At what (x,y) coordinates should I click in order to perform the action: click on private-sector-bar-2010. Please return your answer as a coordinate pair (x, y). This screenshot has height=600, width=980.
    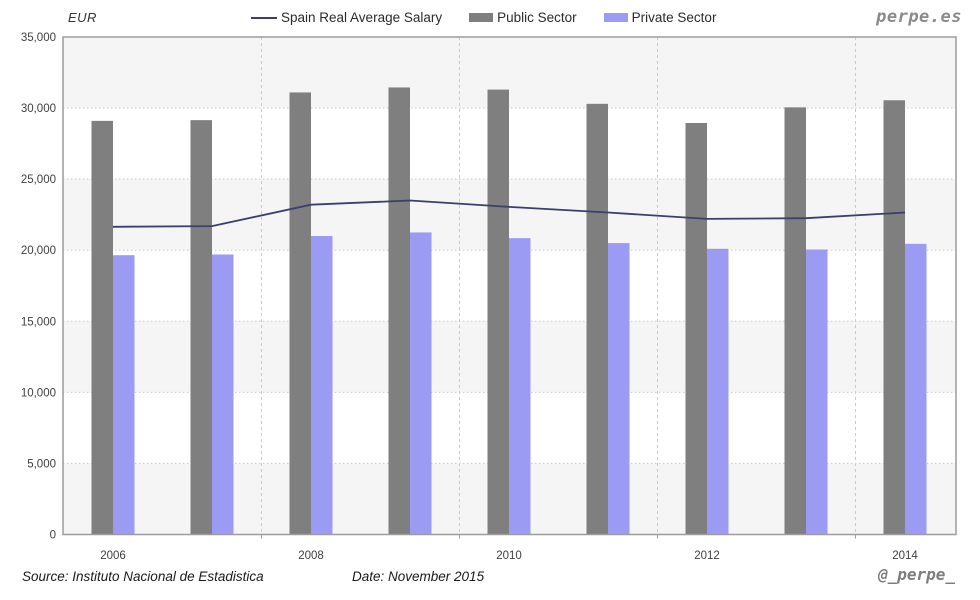
    Looking at the image, I should click on (520, 386).